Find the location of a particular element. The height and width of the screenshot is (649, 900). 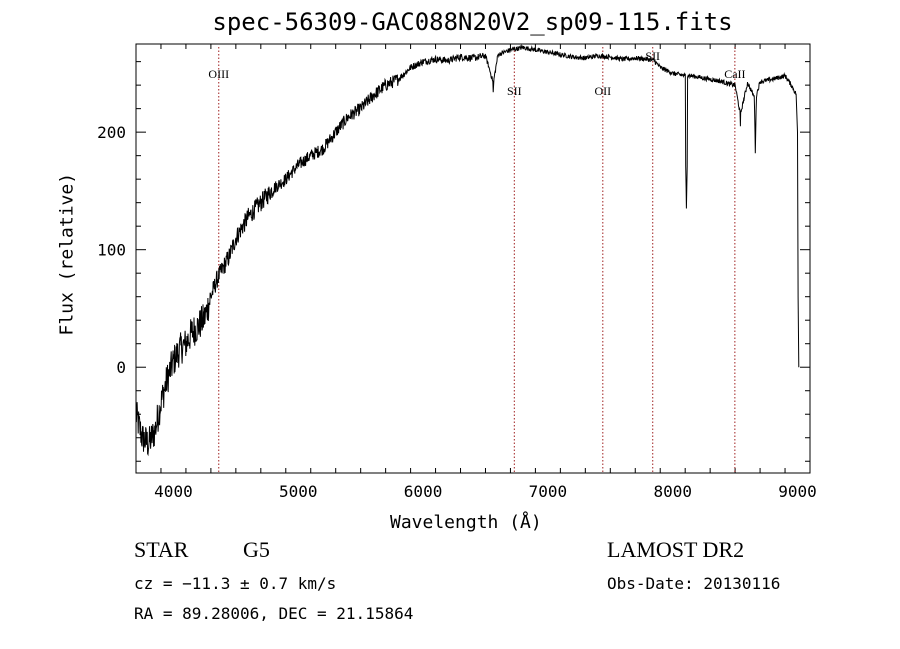

x-tick-label: 5000 is located at coordinates (298, 491).